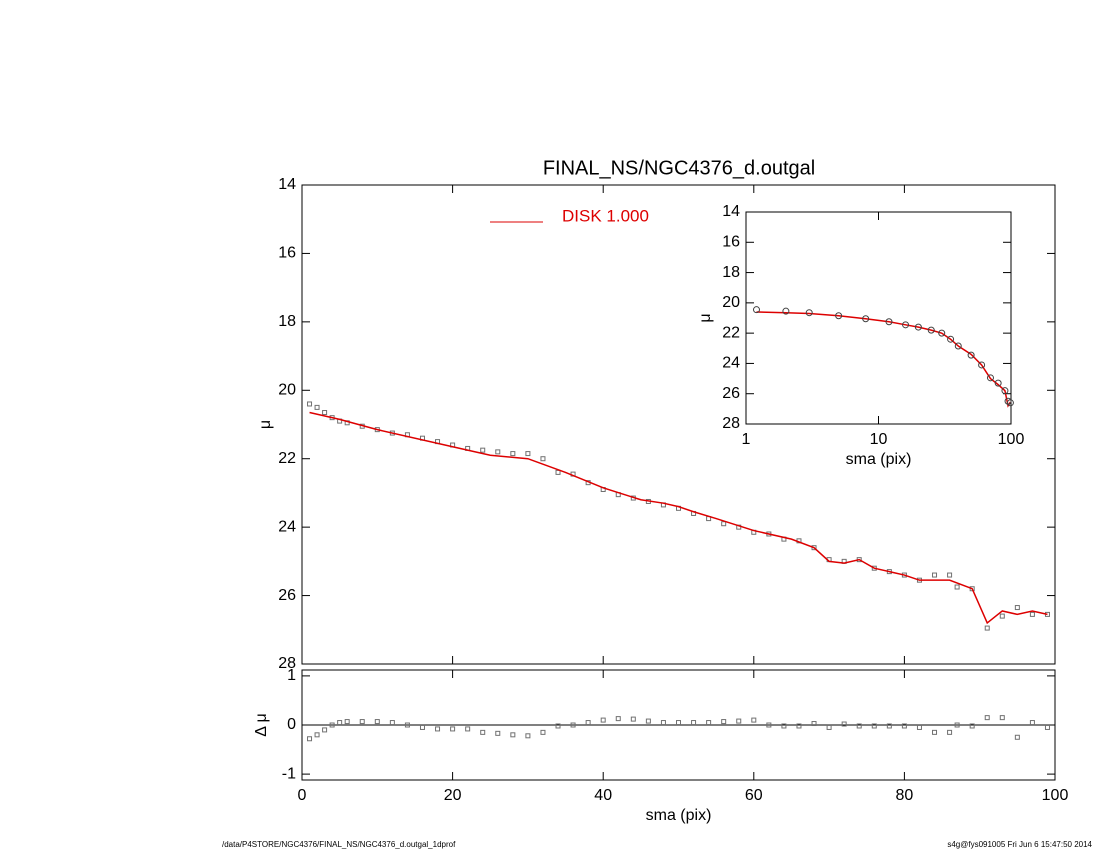  Describe the element at coordinates (884, 359) in the screenshot. I see `model-line` at that location.